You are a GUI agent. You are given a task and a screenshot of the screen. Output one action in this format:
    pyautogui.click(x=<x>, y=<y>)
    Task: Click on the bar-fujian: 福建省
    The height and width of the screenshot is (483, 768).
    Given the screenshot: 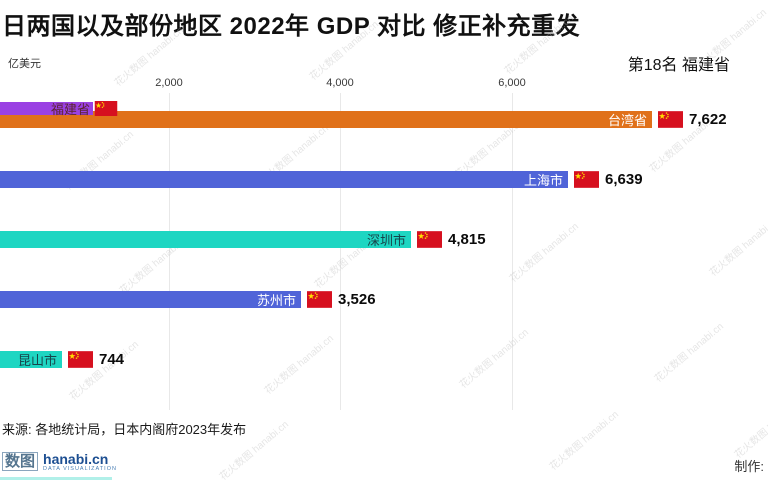 What is the action you would take?
    pyautogui.click(x=46, y=109)
    